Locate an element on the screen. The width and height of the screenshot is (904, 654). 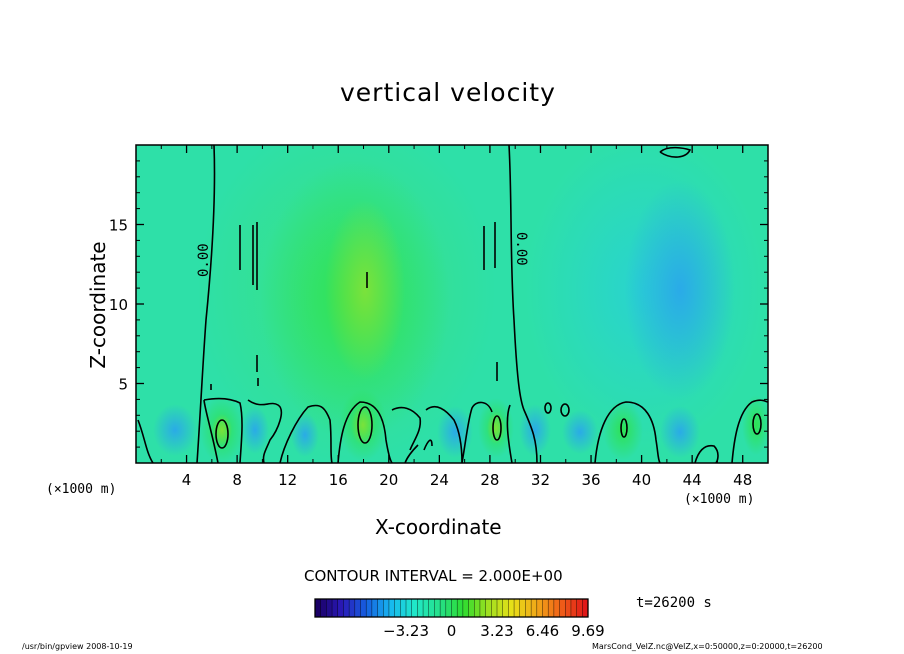
colorbar-tick-label: 6.46 is located at coordinates (542, 631).